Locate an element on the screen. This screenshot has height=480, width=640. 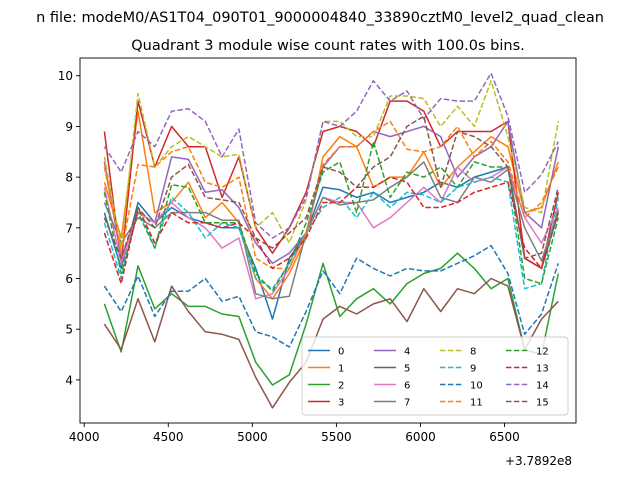
legend-label-9: 9 is located at coordinates (473, 369).